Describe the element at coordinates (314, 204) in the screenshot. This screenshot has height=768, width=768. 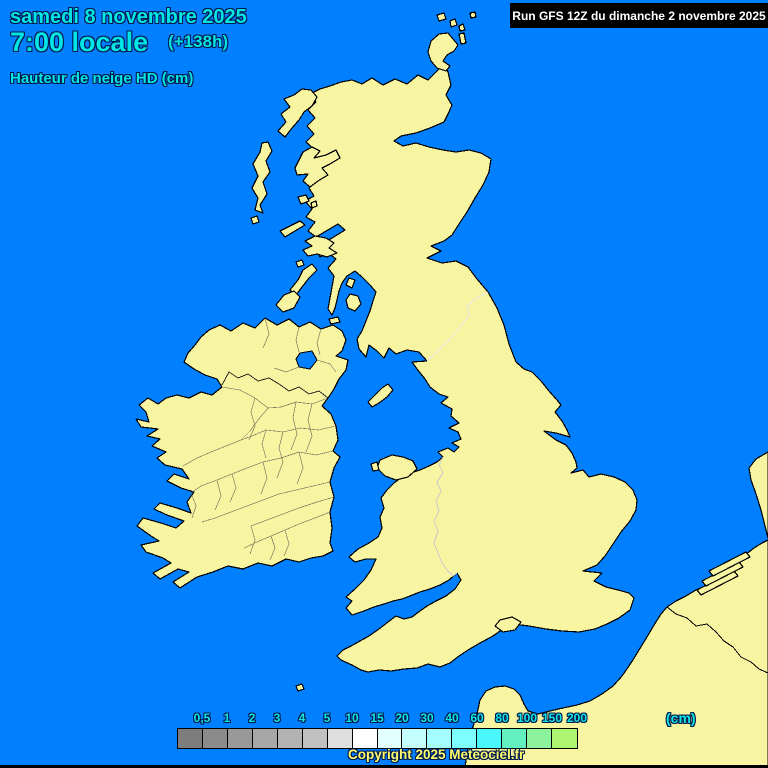
I see `eigg` at that location.